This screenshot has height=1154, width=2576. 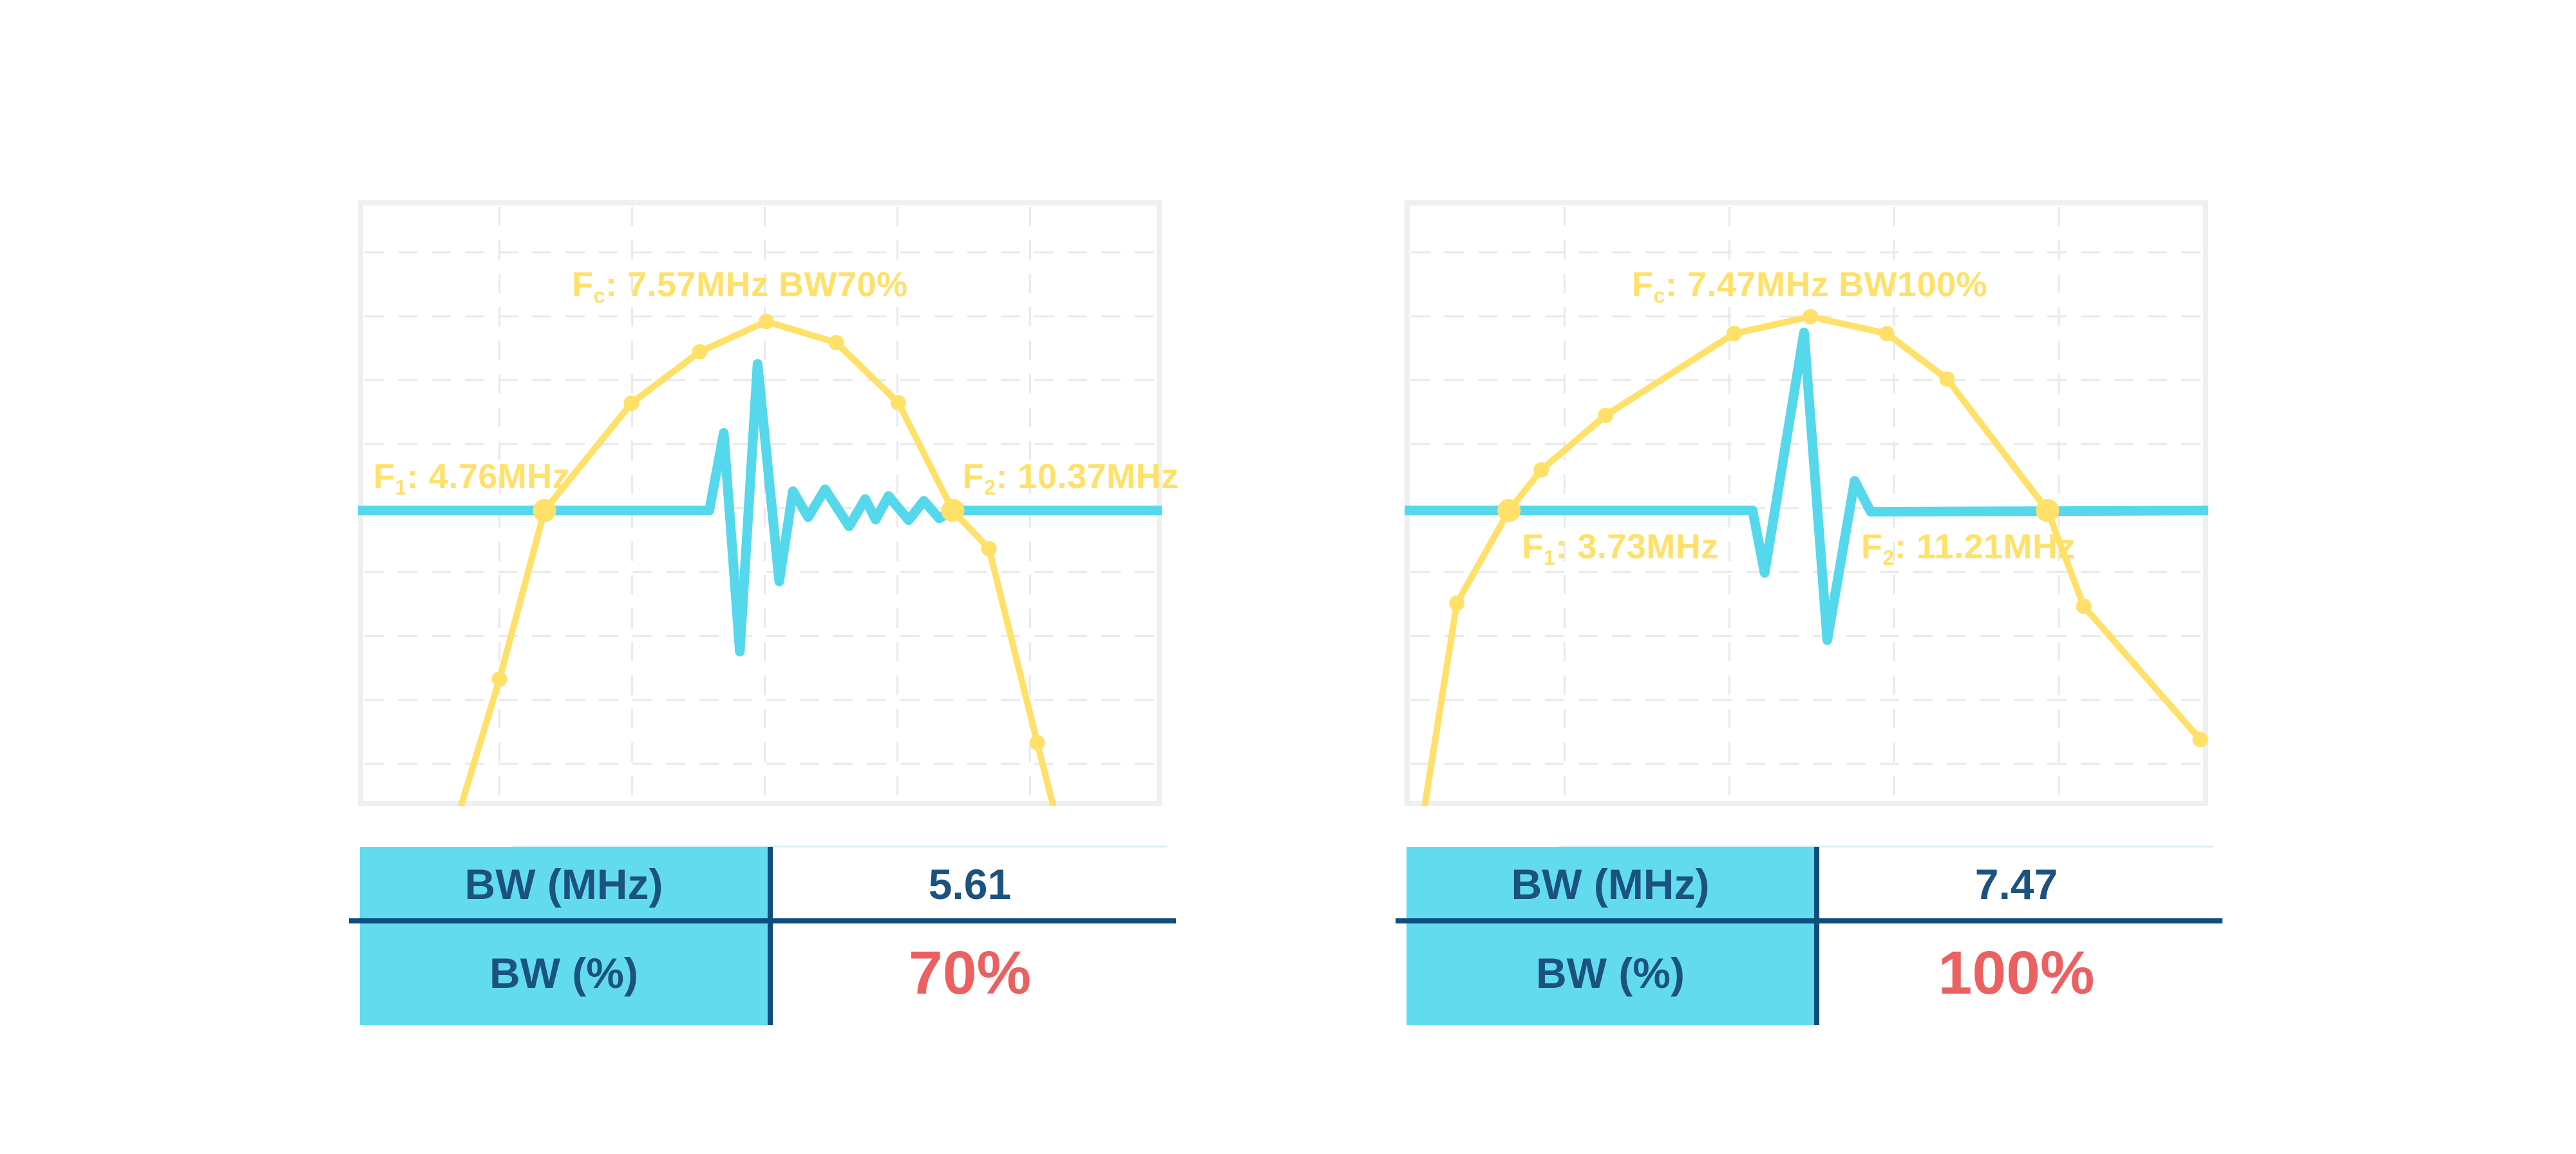 I want to click on f2-value-text: : 10.37MHz, so click(x=1087, y=477).